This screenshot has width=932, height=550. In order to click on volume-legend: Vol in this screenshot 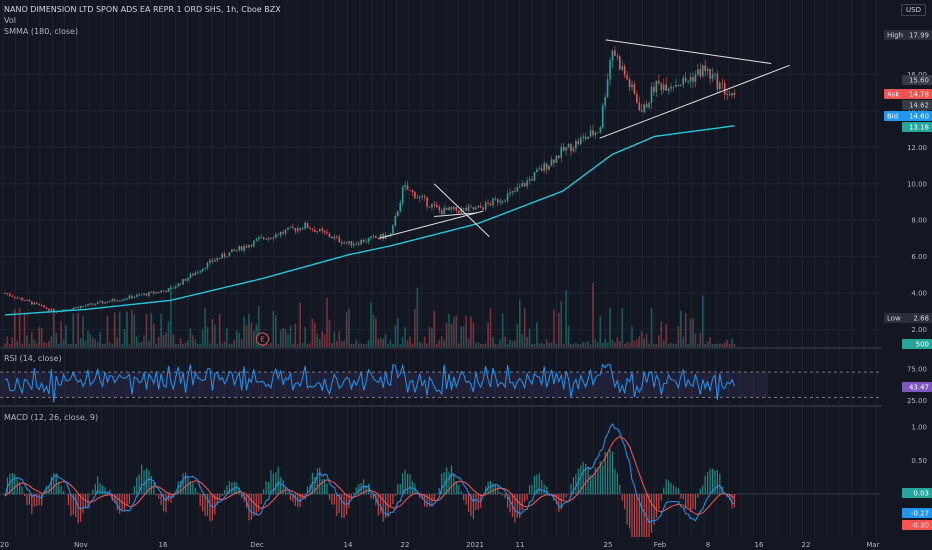, I will do `click(10, 20)`.